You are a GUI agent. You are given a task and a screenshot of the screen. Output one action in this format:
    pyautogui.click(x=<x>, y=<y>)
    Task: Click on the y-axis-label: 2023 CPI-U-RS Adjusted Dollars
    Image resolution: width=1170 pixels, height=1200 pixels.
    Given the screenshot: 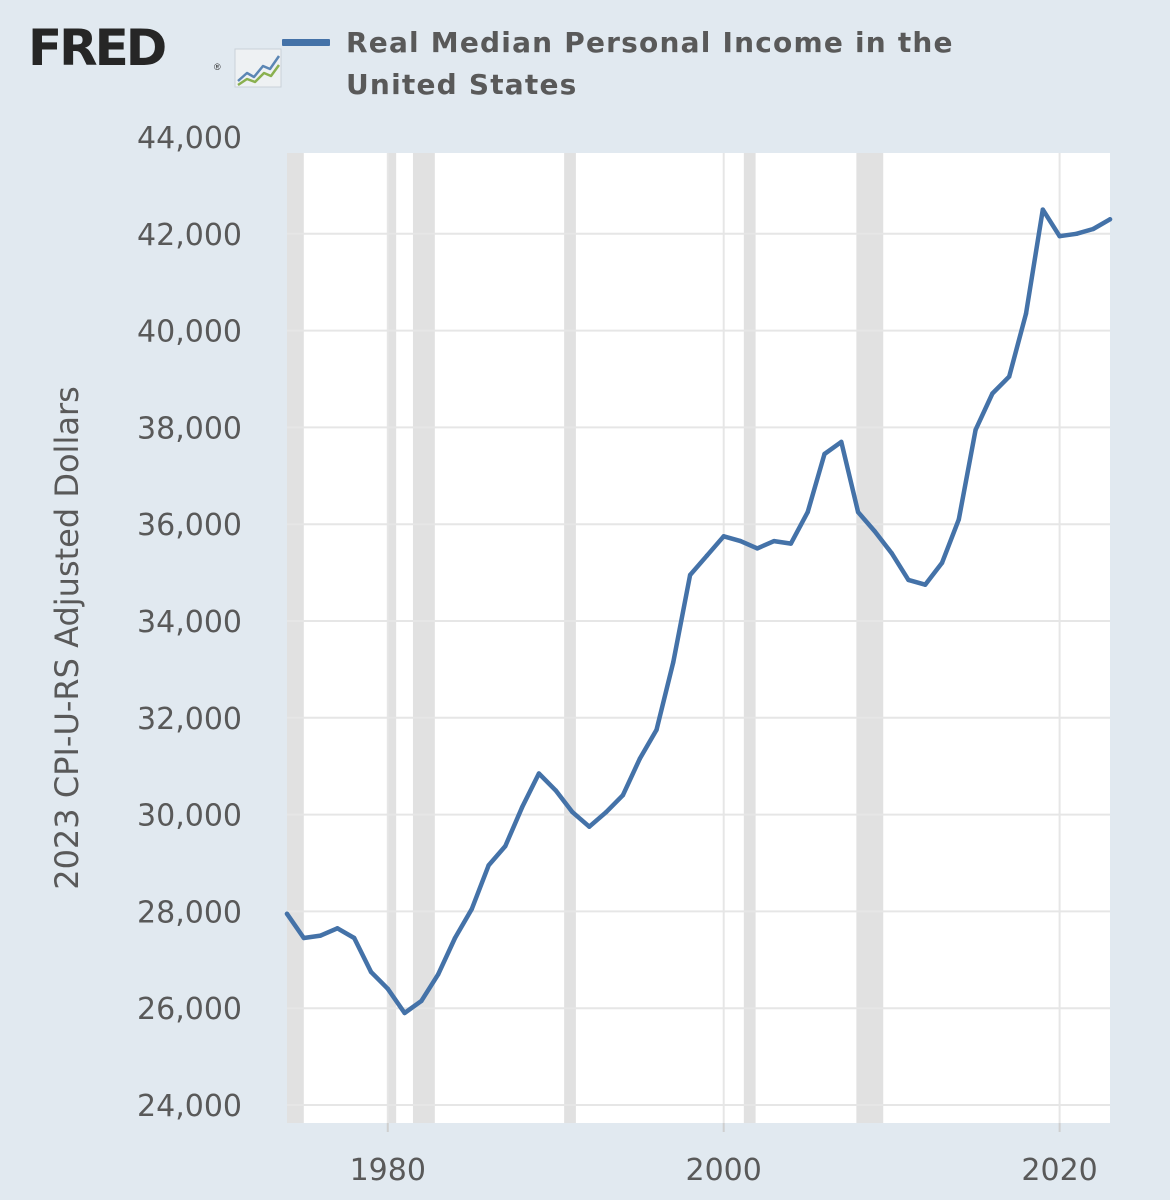 What is the action you would take?
    pyautogui.click(x=67, y=638)
    